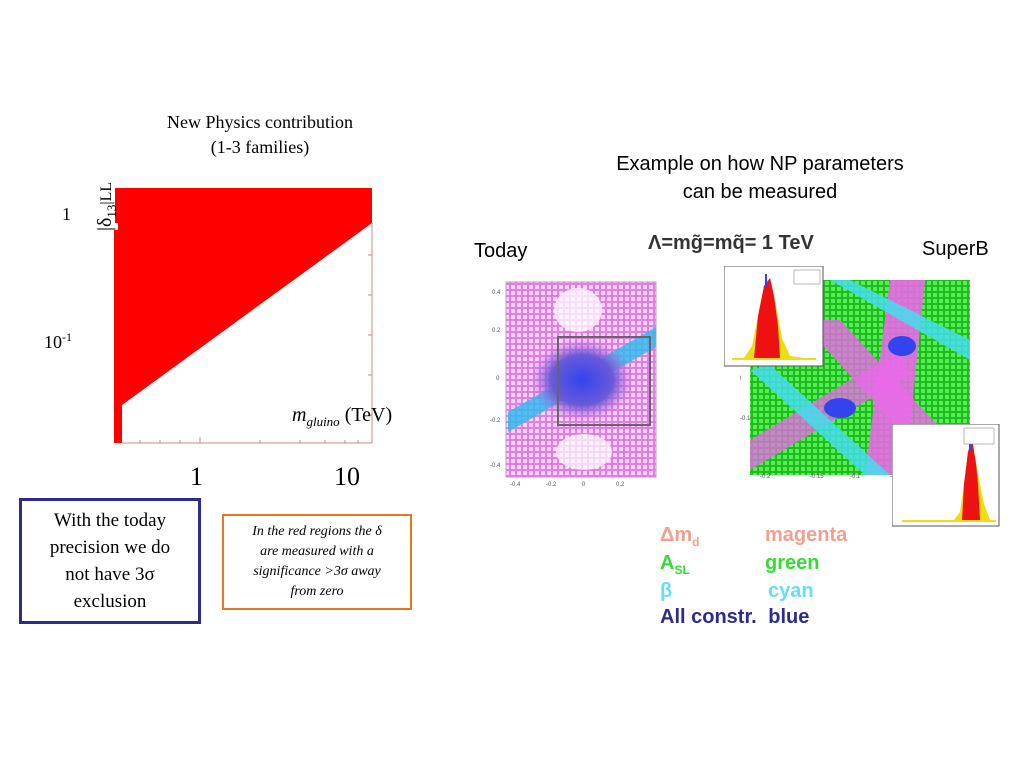 The height and width of the screenshot is (768, 1024). Describe the element at coordinates (666, 591) in the screenshot. I see `legend-label-beta: β` at that location.